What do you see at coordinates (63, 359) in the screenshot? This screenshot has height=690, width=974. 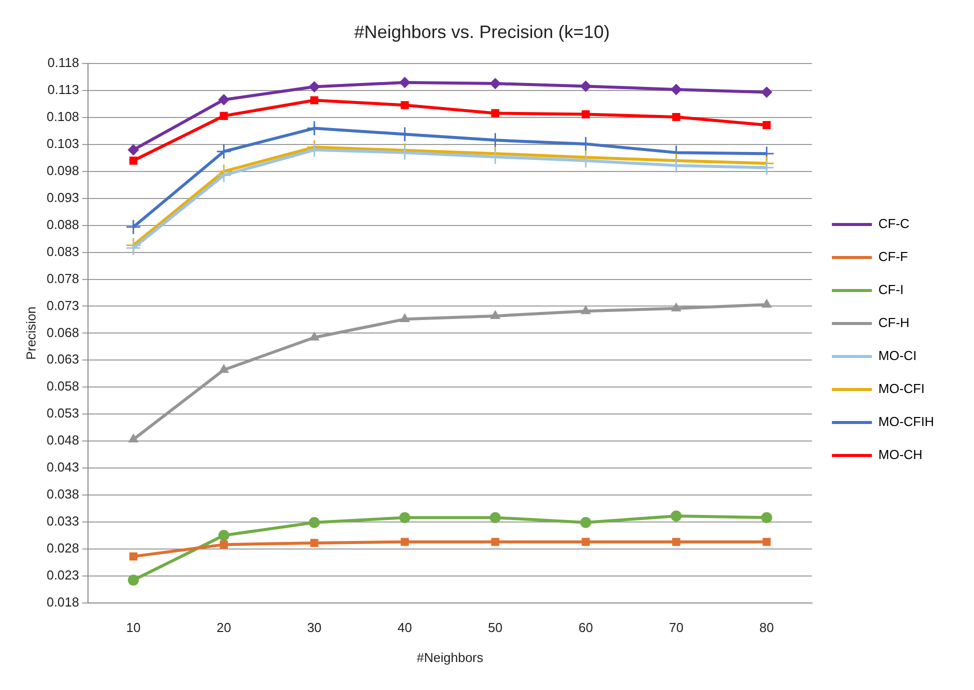 I see `y-tick-label: 0.063` at bounding box center [63, 359].